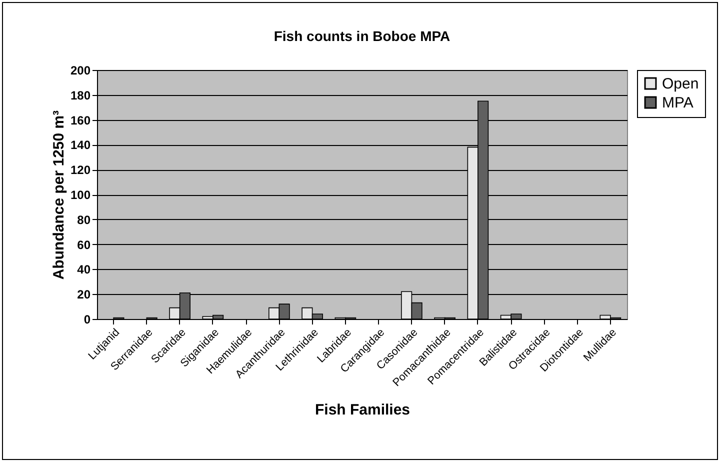 Image resolution: width=723 pixels, height=465 pixels. I want to click on y-tick-label: 40, so click(84, 269).